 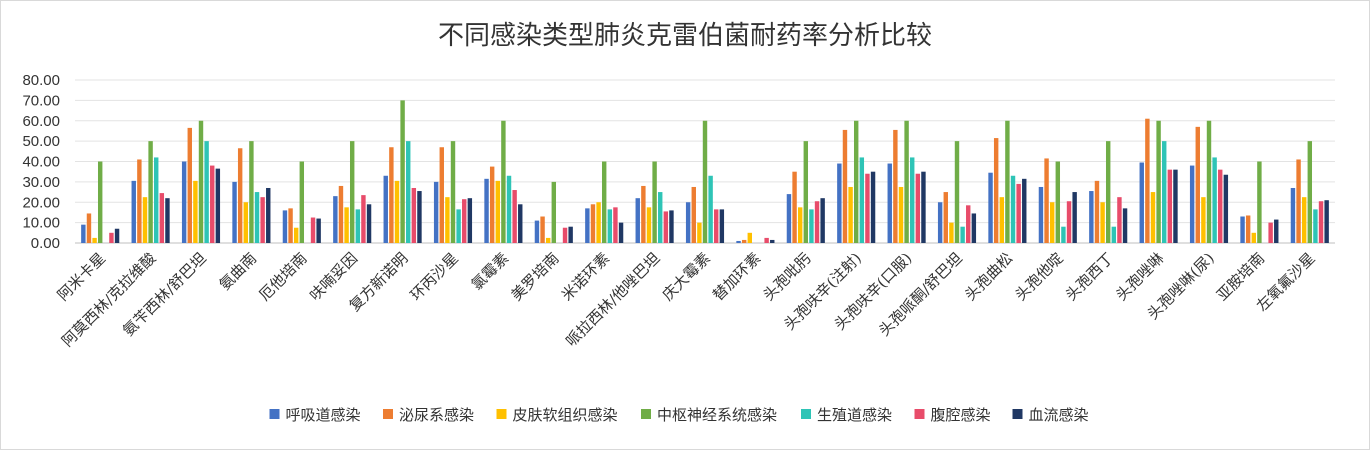 What do you see at coordinates (41, 80) in the screenshot?
I see `y-tick-label: 80.00` at bounding box center [41, 80].